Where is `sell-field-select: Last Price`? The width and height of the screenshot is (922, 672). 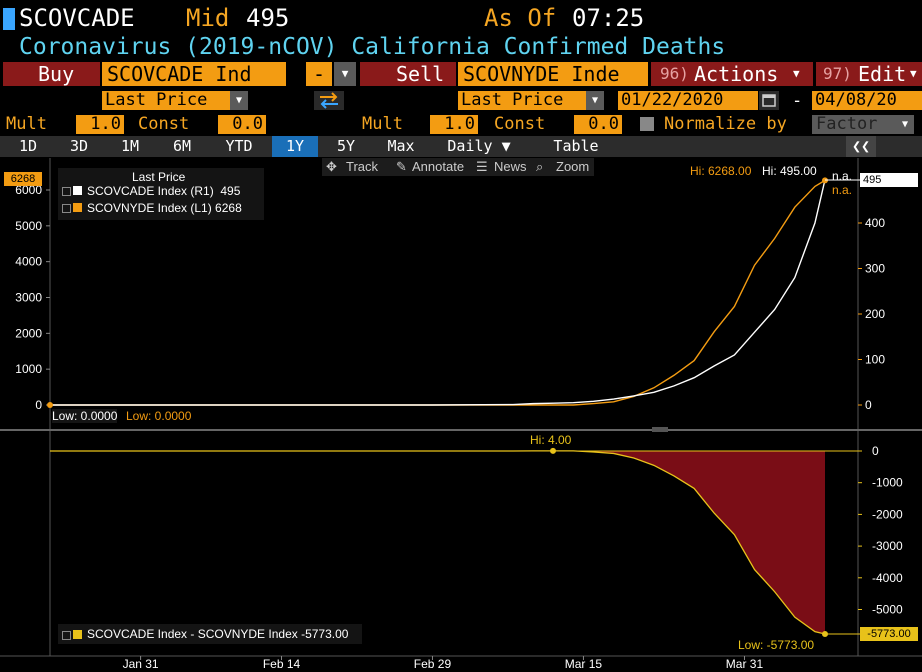 sell-field-select: Last Price is located at coordinates (522, 100).